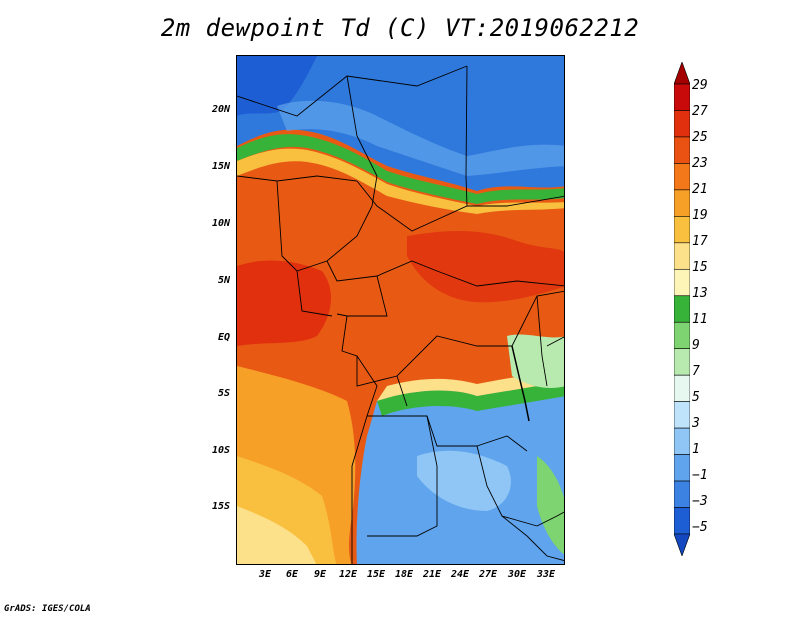 Image resolution: width=800 pixels, height=618 pixels. I want to click on colorbar-label: −5, so click(700, 527).